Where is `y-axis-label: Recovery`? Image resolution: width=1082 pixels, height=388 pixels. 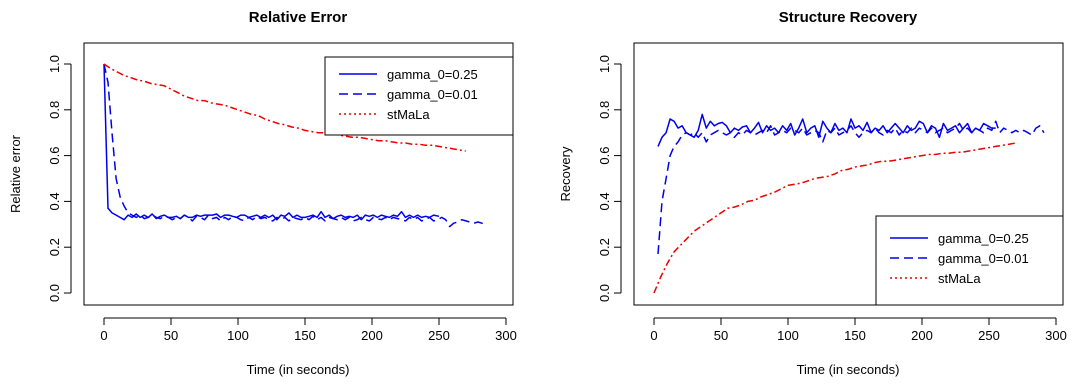 y-axis-label: Recovery is located at coordinates (565, 173).